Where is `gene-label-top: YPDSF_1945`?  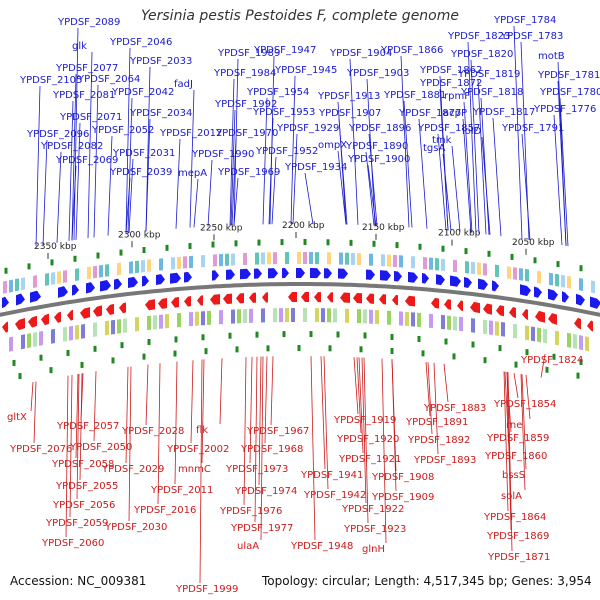 gene-label-top: YPDSF_1945 is located at coordinates (305, 70).